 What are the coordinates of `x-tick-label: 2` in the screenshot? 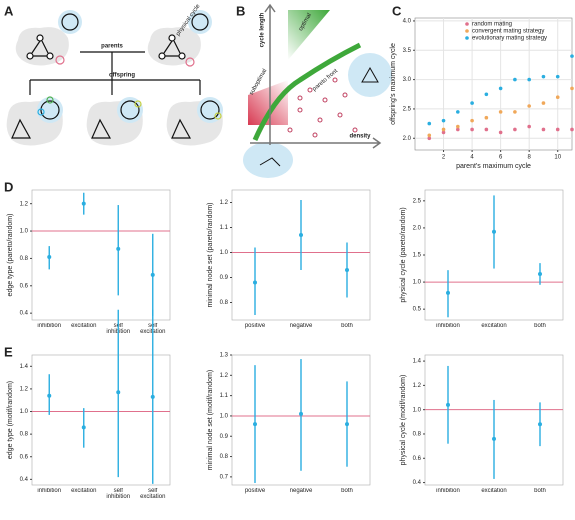 It's located at (444, 158).